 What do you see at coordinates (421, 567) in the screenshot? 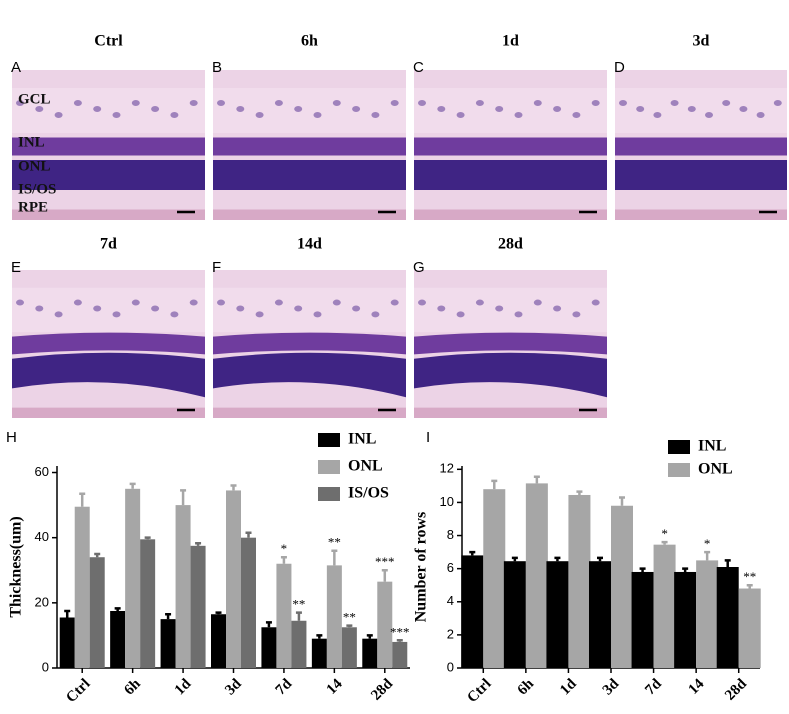
I see `y-axis-label: Number of rows` at bounding box center [421, 567].